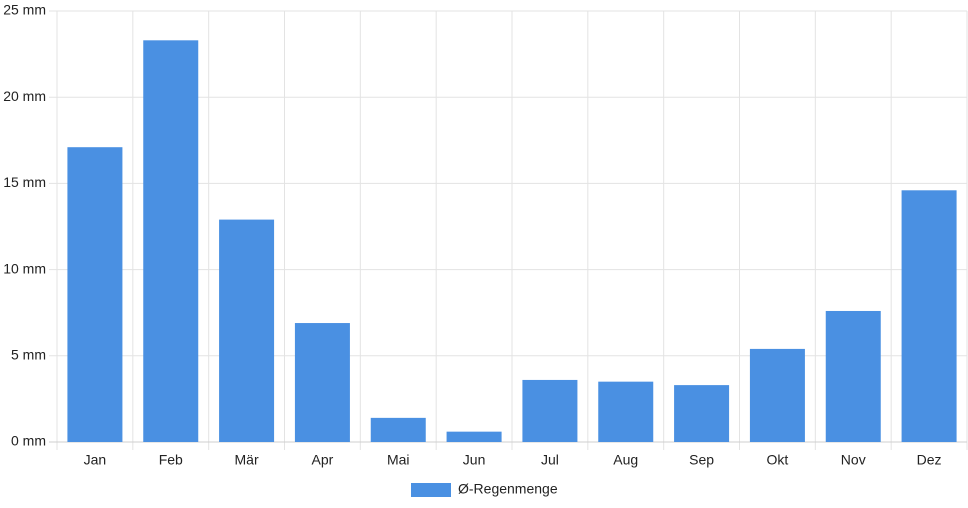 The width and height of the screenshot is (968, 508). What do you see at coordinates (24, 96) in the screenshot?
I see `y-tick-label: 20 mm` at bounding box center [24, 96].